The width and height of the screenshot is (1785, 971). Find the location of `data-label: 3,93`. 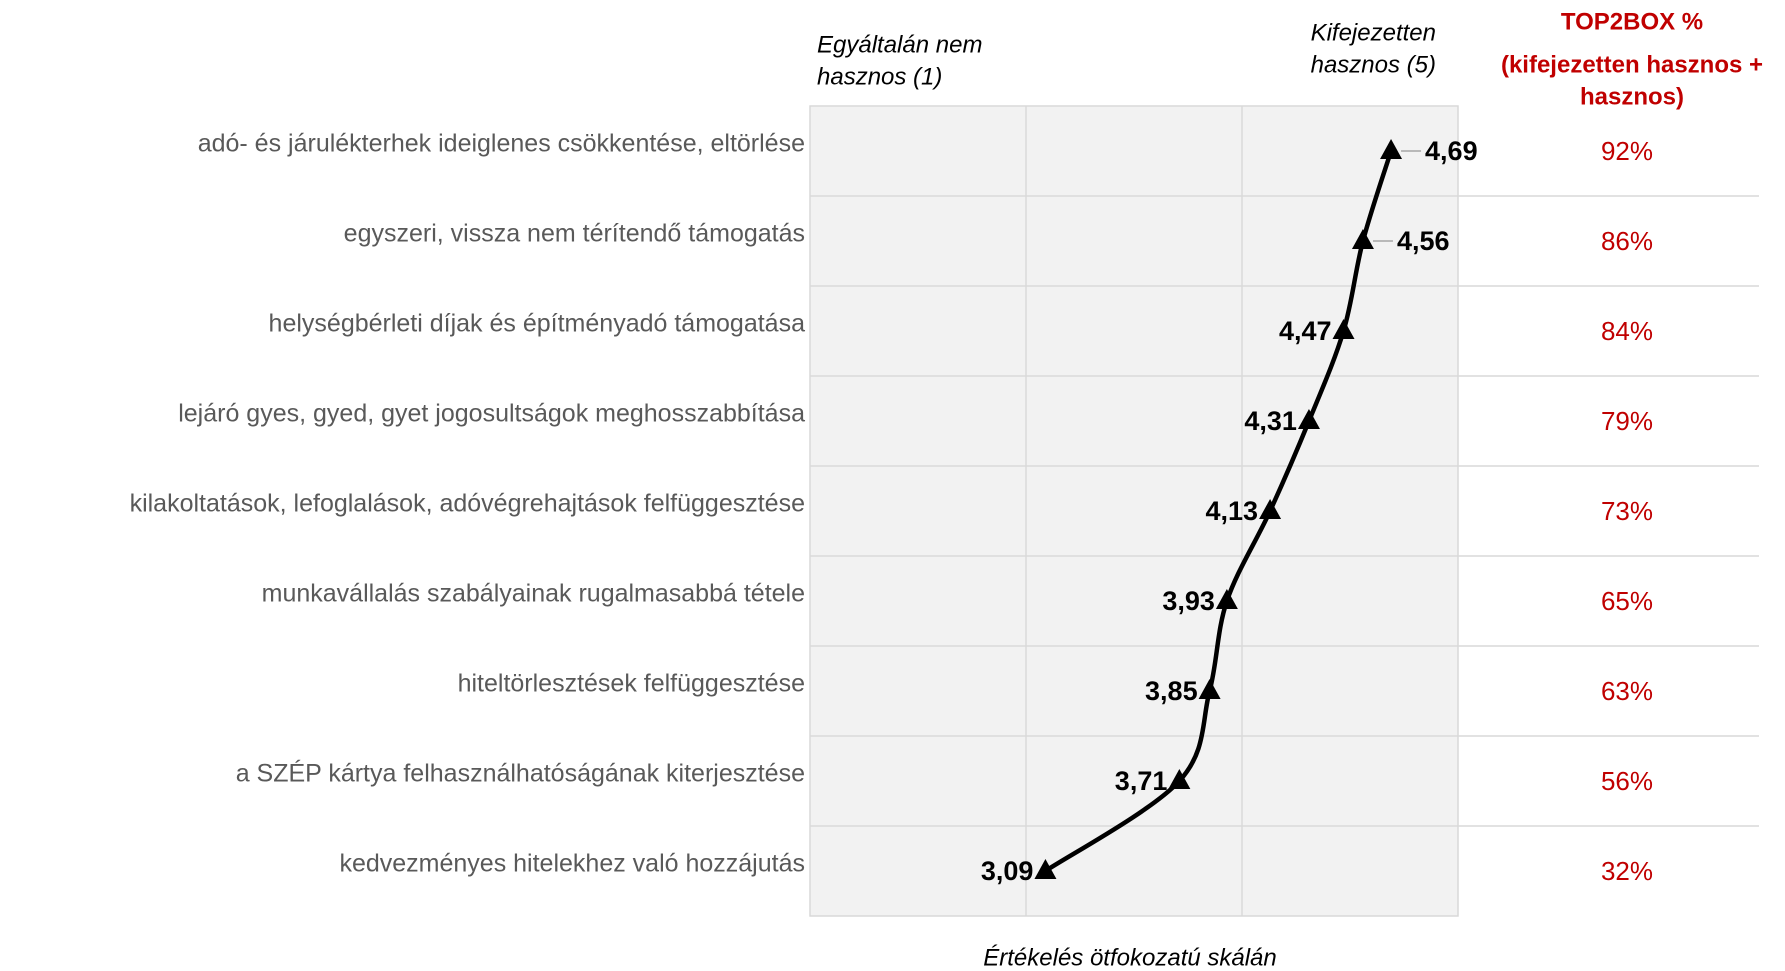

data-label: 3,93 is located at coordinates (1188, 601).